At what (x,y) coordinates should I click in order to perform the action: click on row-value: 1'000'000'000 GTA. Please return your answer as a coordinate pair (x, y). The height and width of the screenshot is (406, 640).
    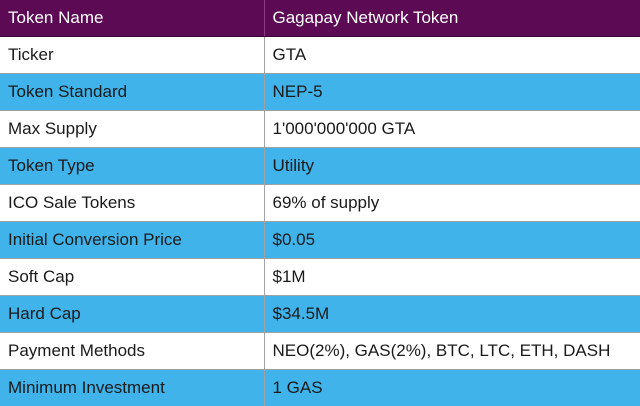
    Looking at the image, I should click on (451, 129).